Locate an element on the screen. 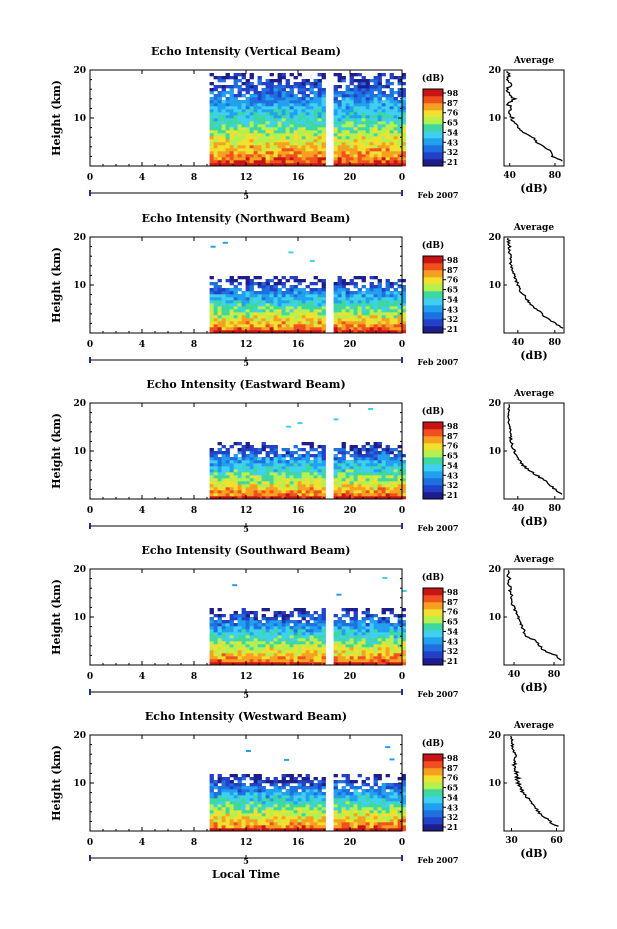 This screenshot has width=617, height=929. colorbar-segment is located at coordinates (433, 426).